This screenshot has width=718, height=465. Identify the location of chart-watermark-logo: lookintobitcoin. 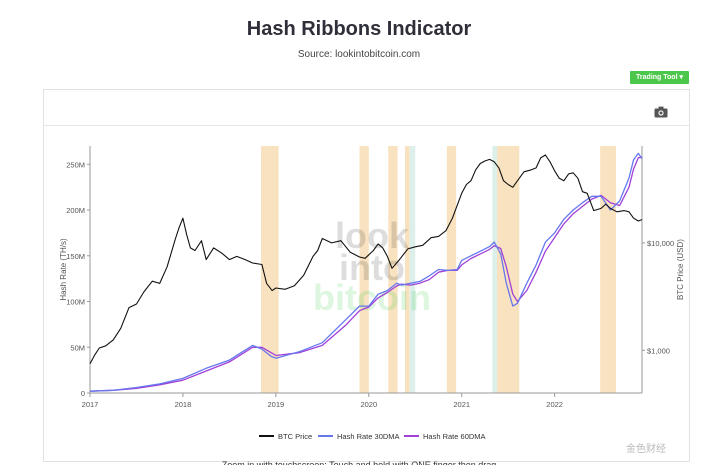
(372, 266).